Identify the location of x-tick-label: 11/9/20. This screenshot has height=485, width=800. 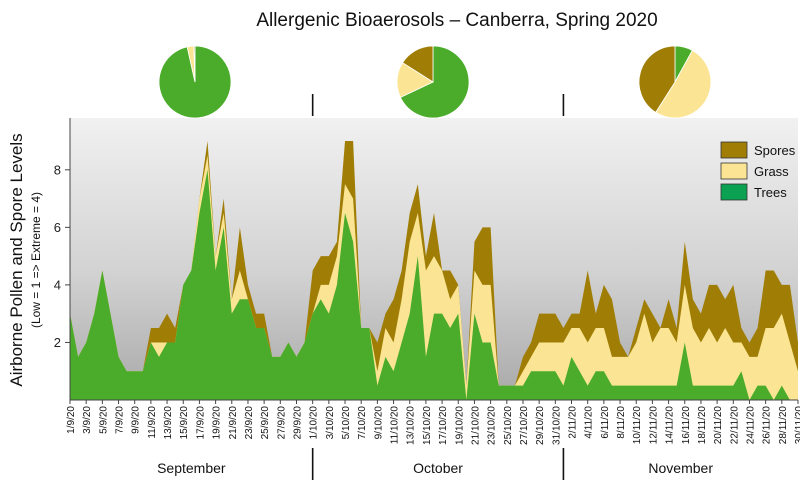
(152, 422).